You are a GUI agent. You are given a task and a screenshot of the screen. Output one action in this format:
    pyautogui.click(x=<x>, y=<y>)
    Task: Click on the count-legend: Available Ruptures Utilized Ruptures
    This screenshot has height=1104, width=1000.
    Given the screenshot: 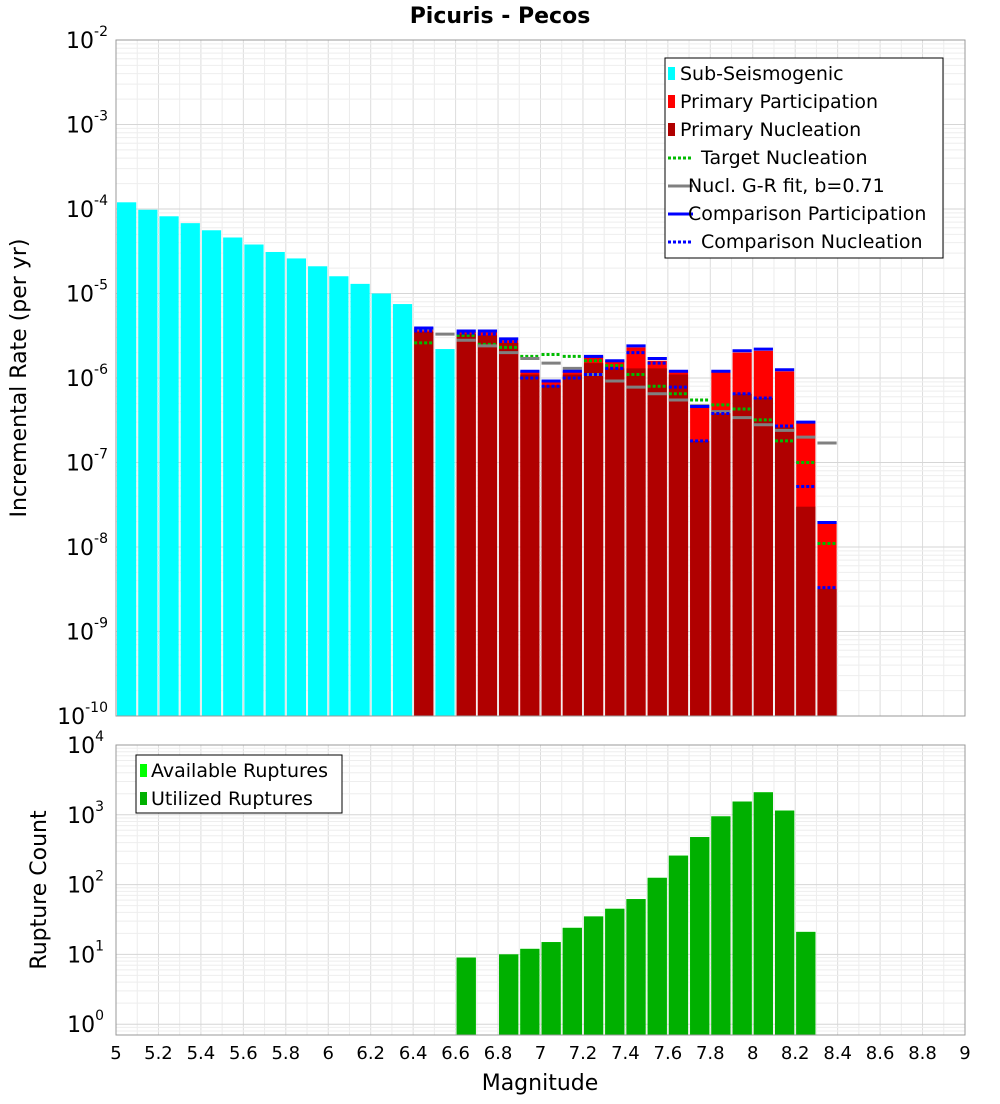 What is the action you would take?
    pyautogui.click(x=239, y=784)
    